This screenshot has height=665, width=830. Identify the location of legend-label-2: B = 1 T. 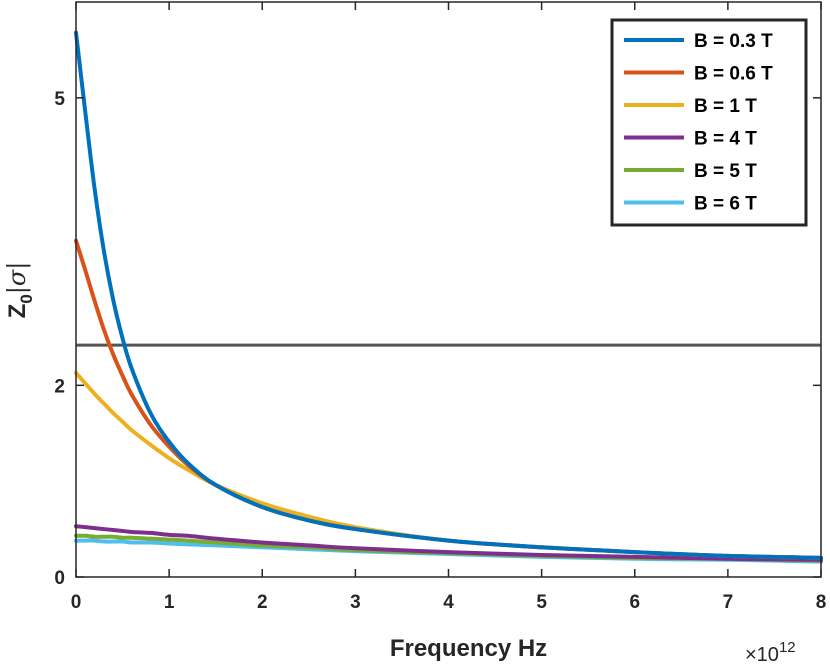
(725, 106).